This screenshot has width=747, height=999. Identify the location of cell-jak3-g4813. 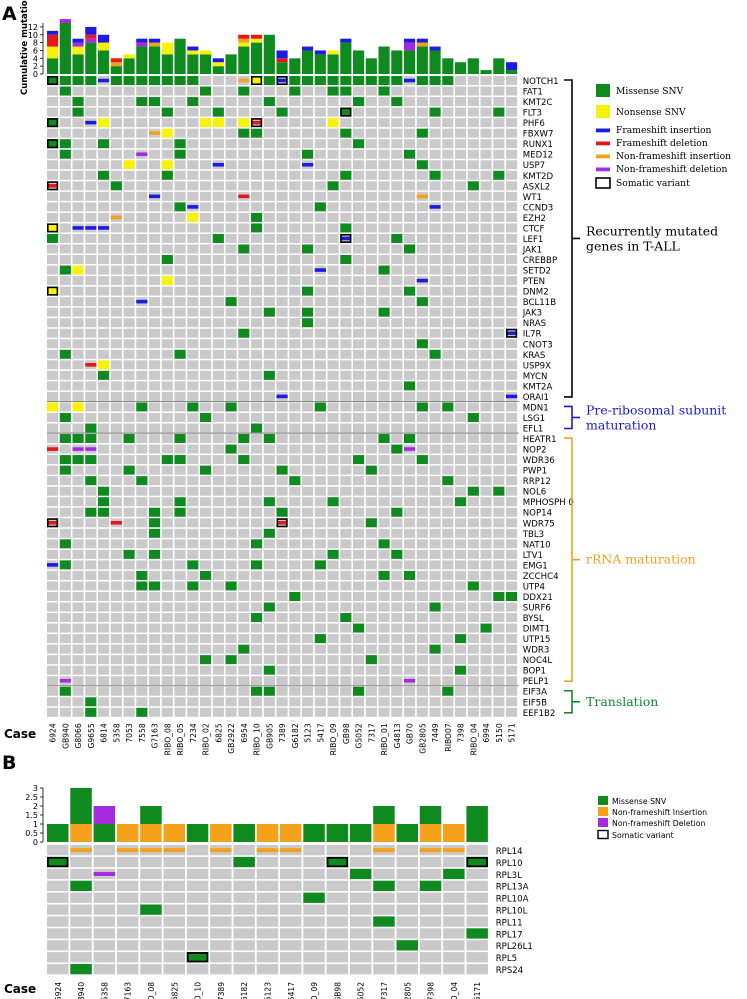
(397, 312).